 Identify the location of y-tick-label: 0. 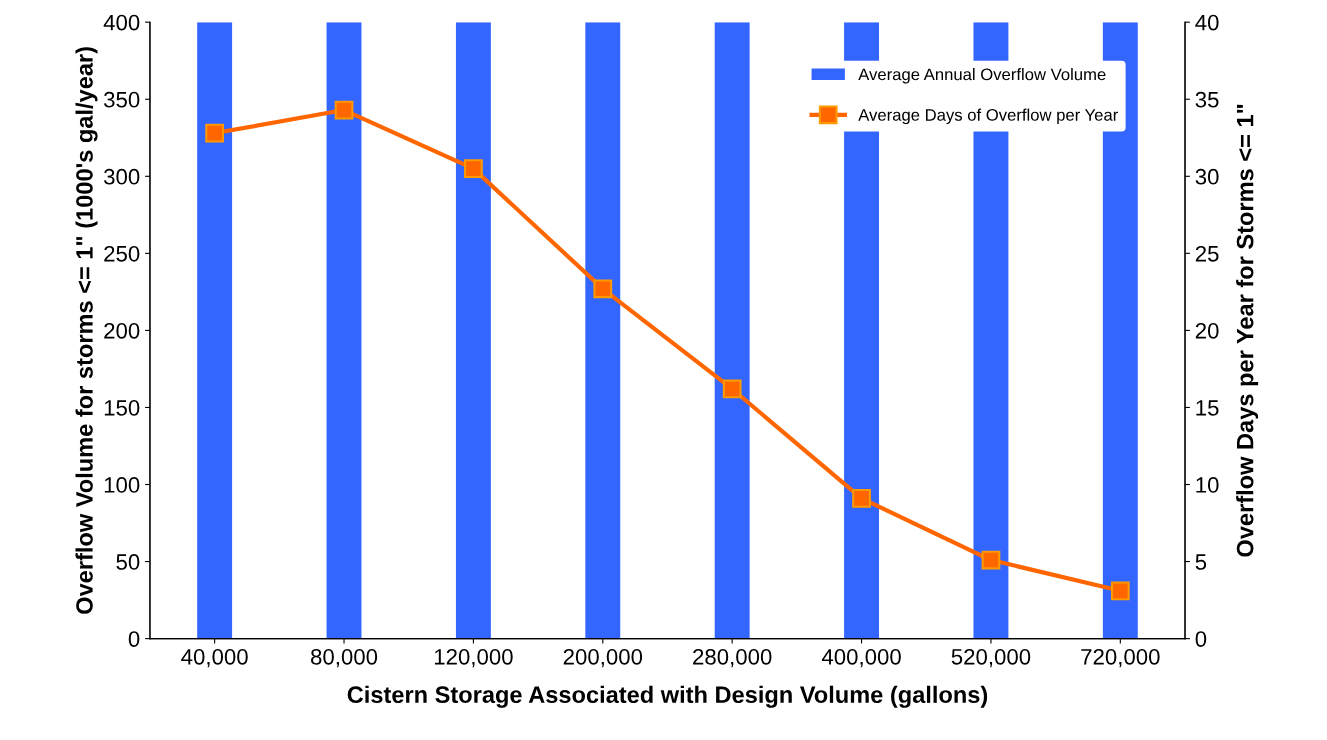
(134, 639).